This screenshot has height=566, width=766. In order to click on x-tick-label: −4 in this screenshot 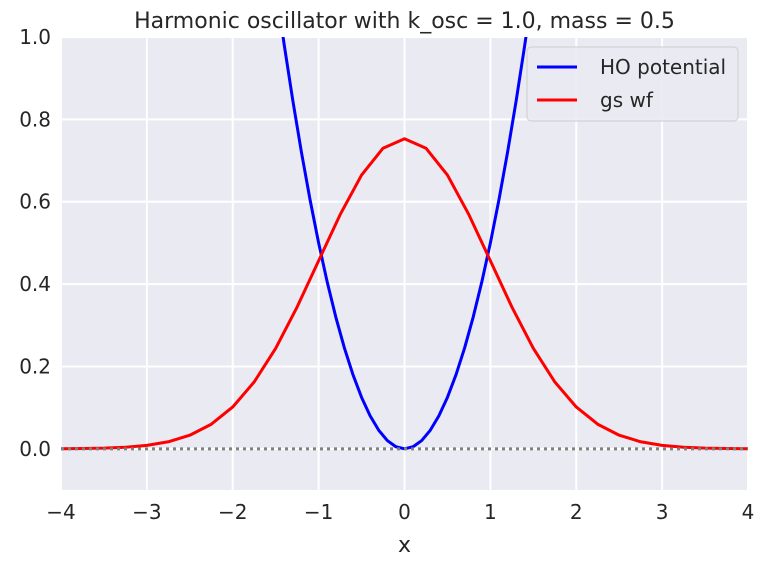, I will do `click(60, 512)`.